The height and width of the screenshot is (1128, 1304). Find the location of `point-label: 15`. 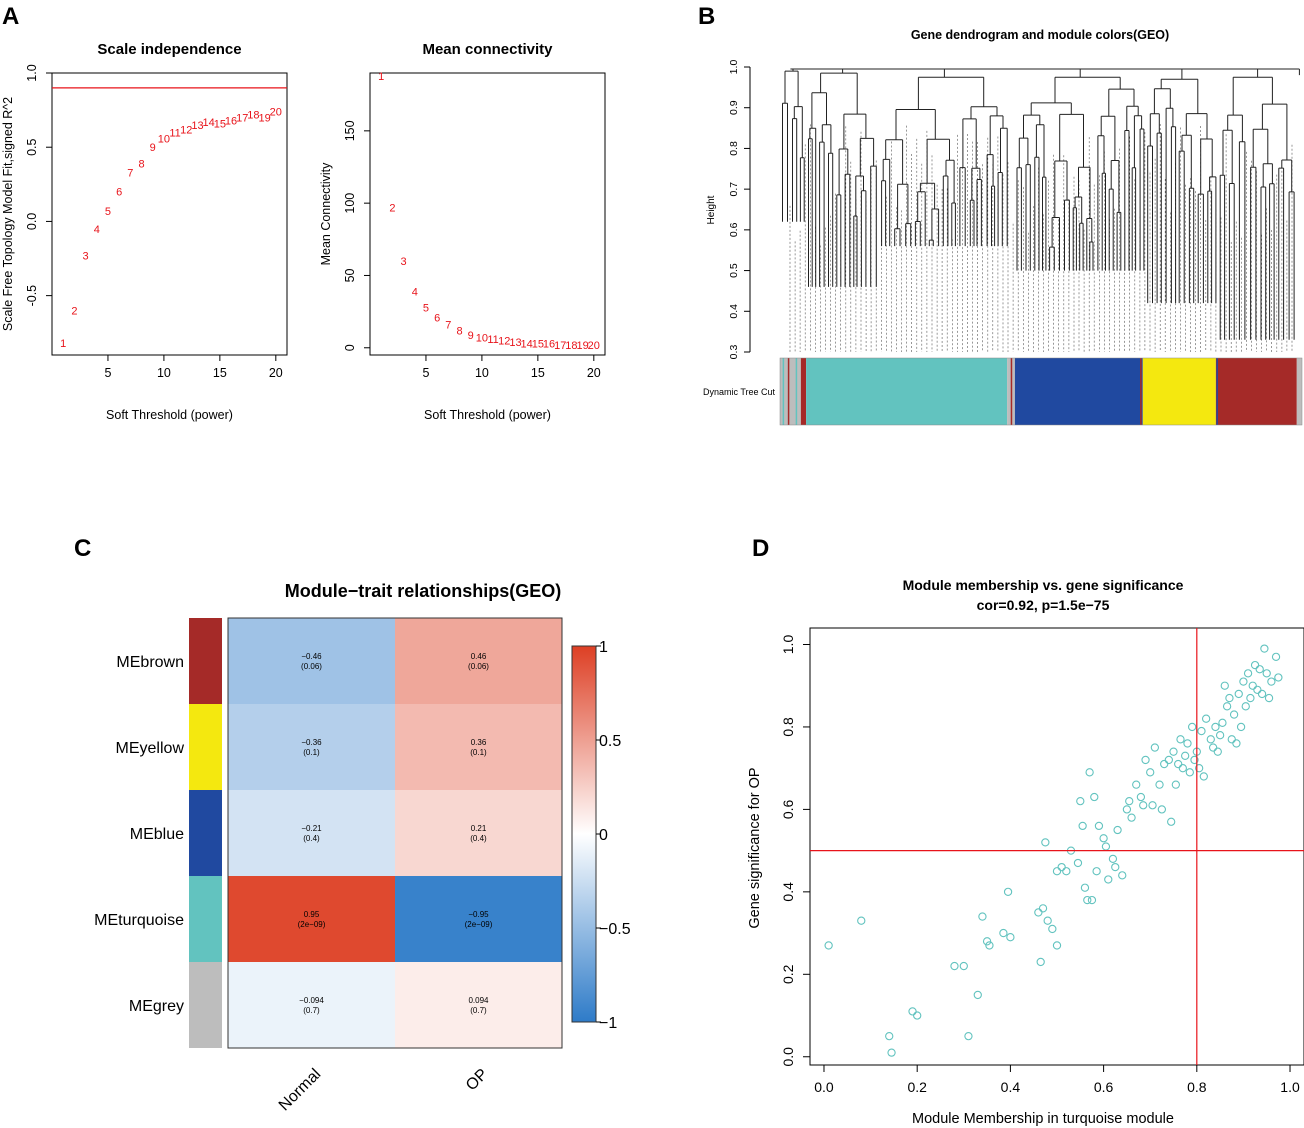

point-label: 15 is located at coordinates (220, 124).